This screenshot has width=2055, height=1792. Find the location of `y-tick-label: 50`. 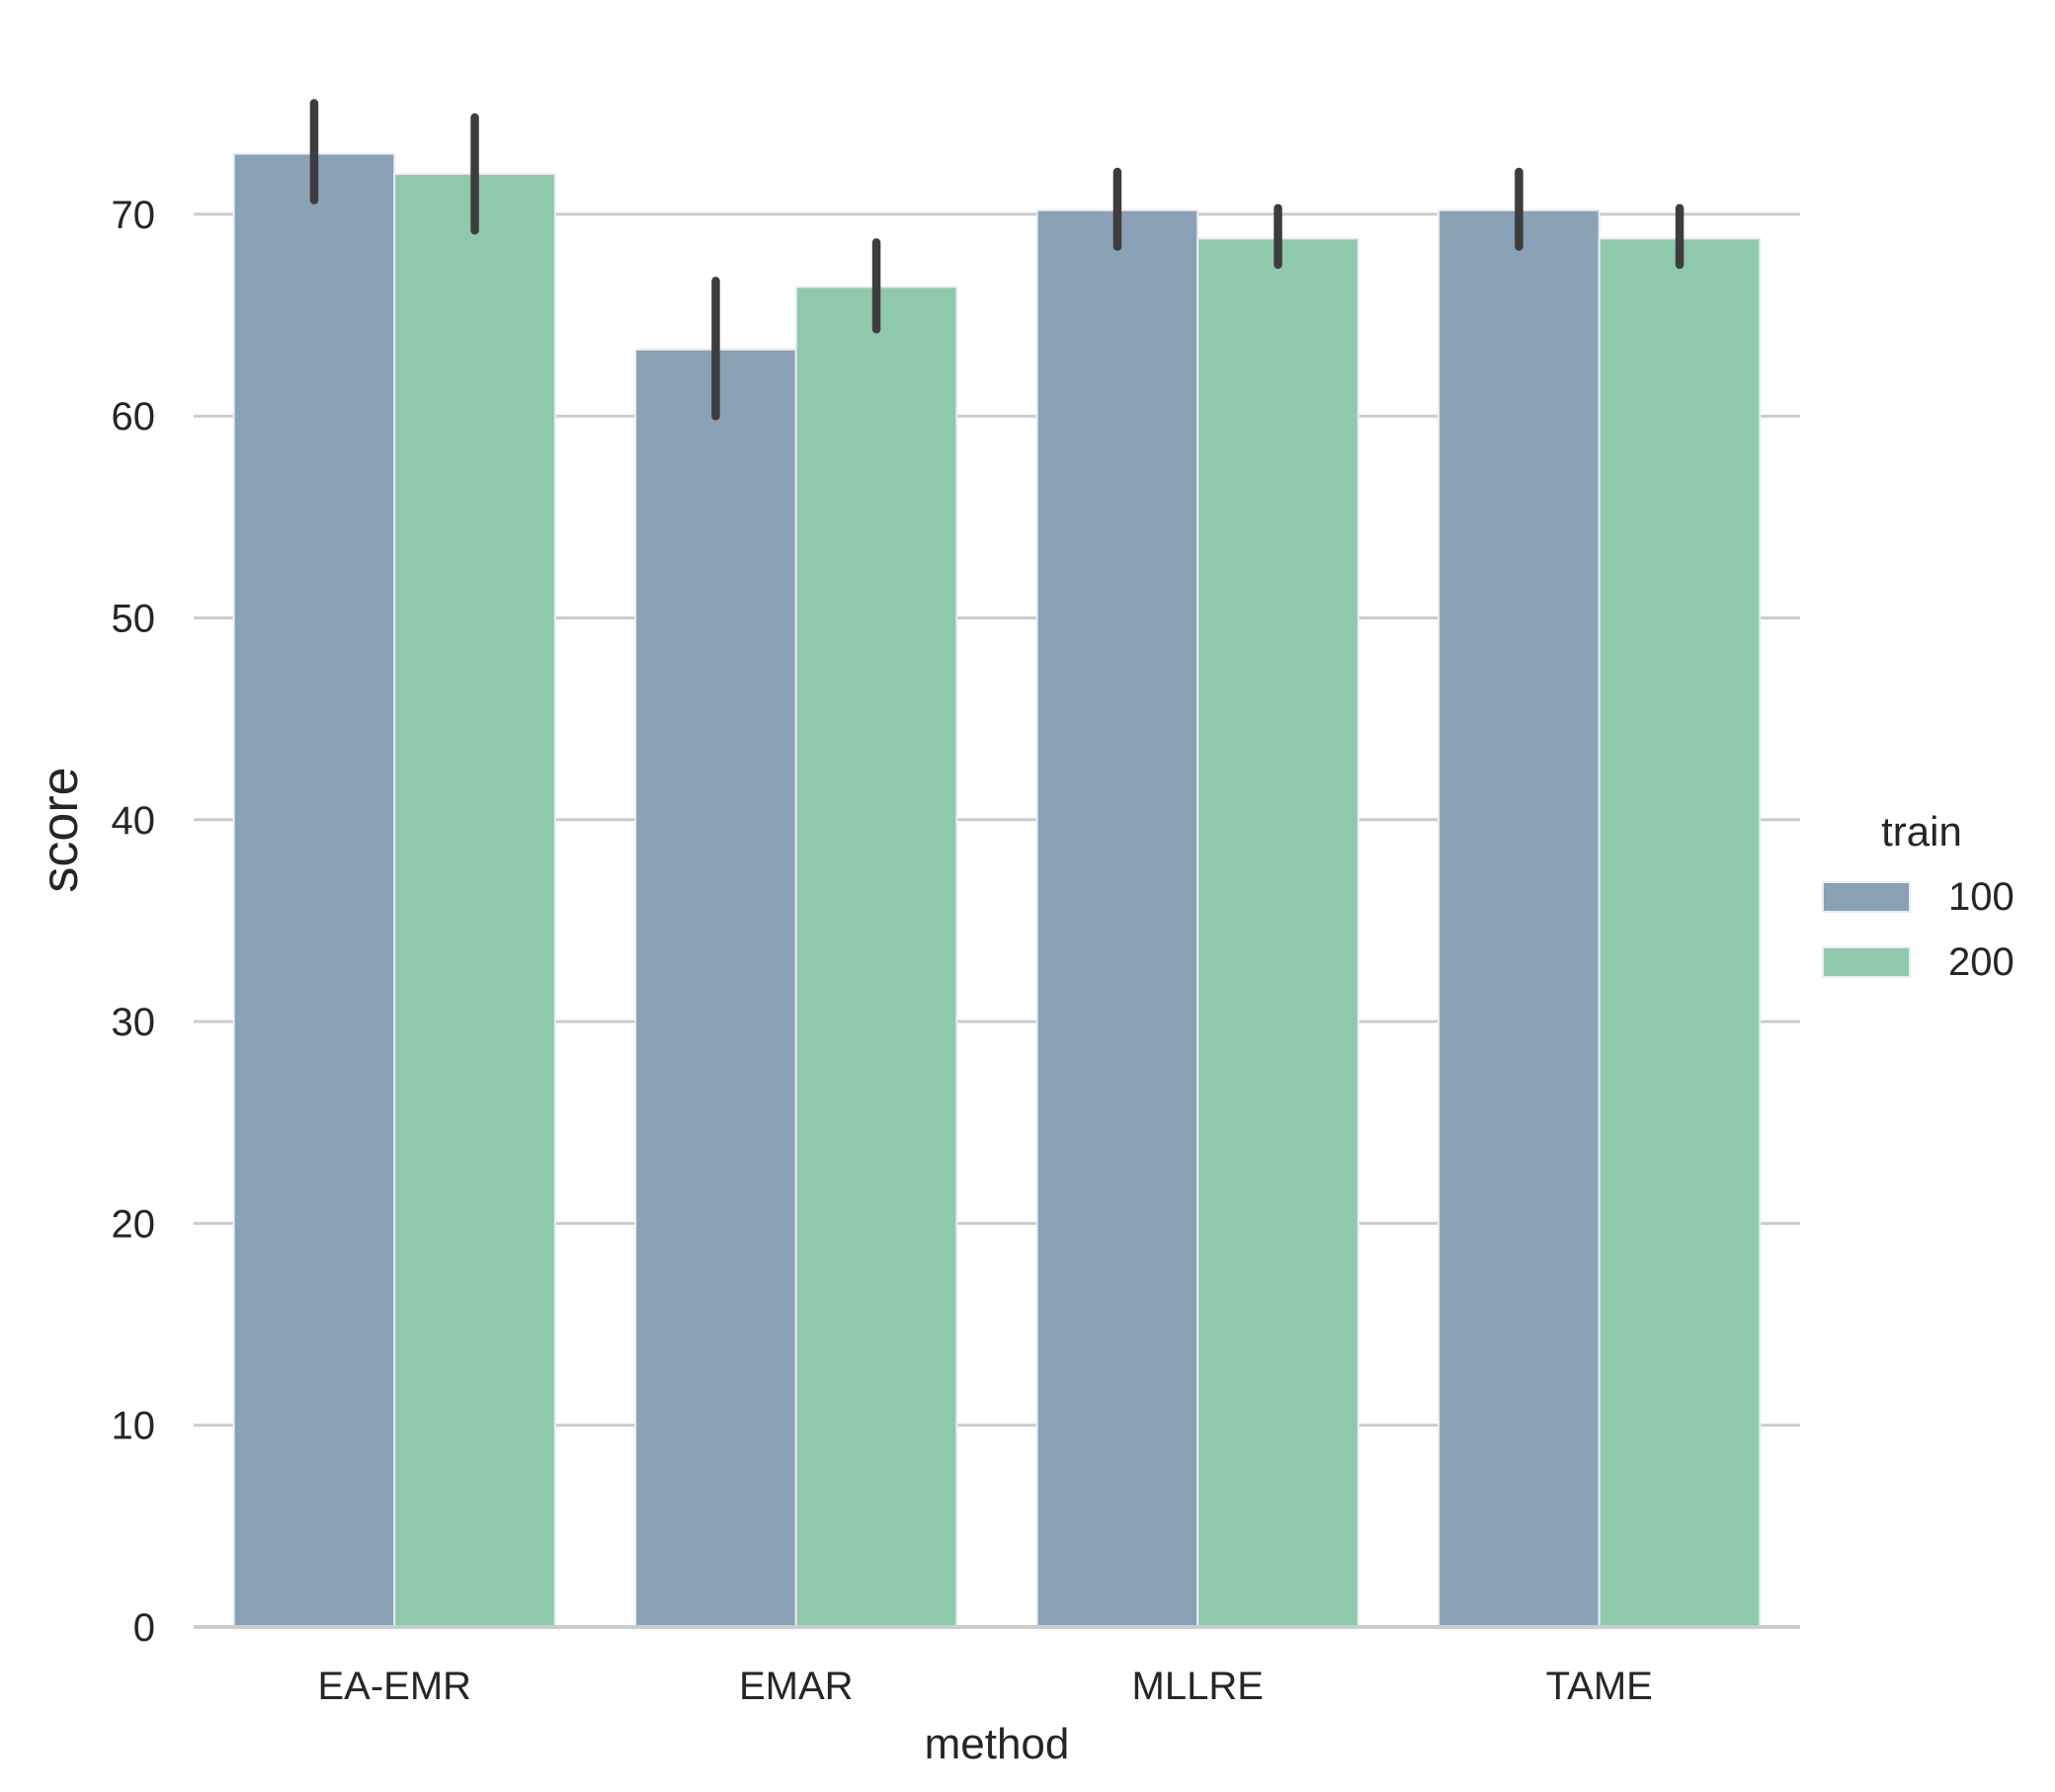

y-tick-label: 50 is located at coordinates (134, 620).